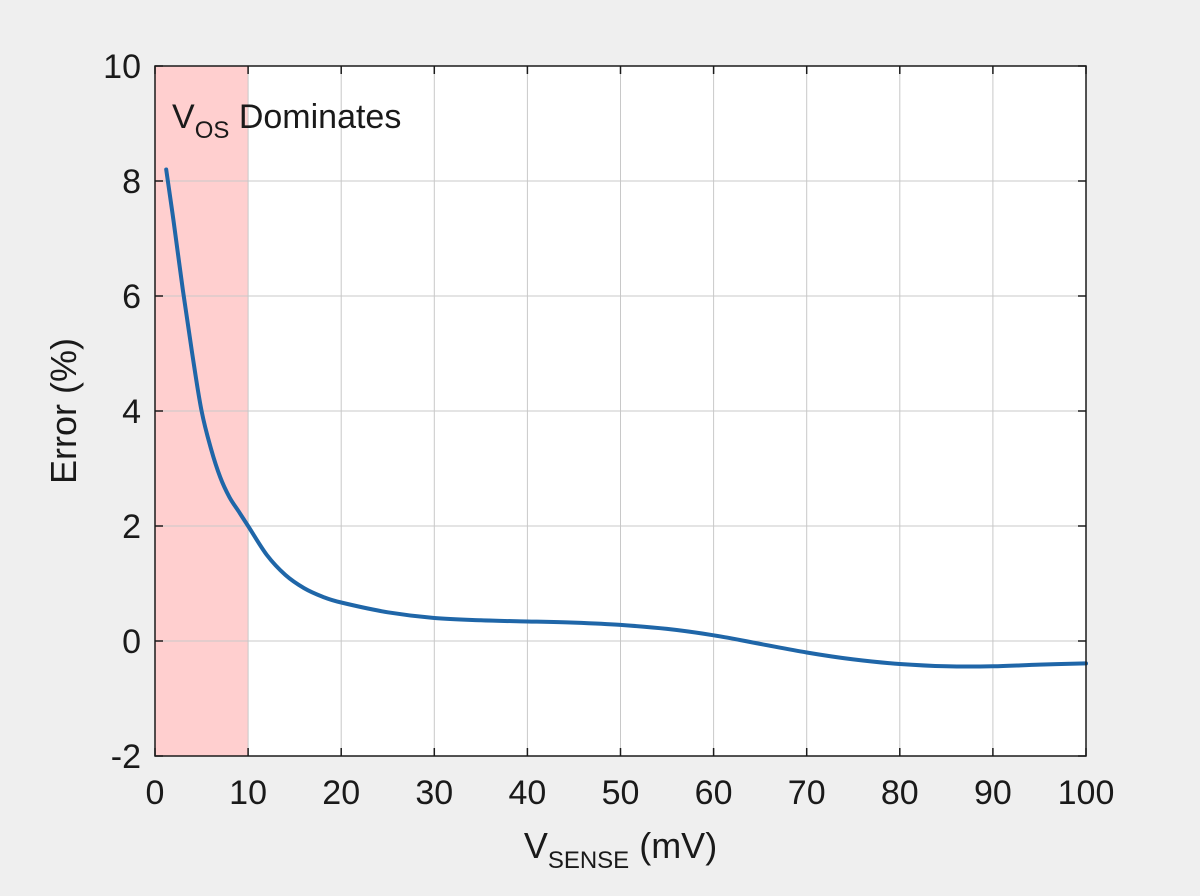  What do you see at coordinates (131, 412) in the screenshot?
I see `y-tick-label: 4` at bounding box center [131, 412].